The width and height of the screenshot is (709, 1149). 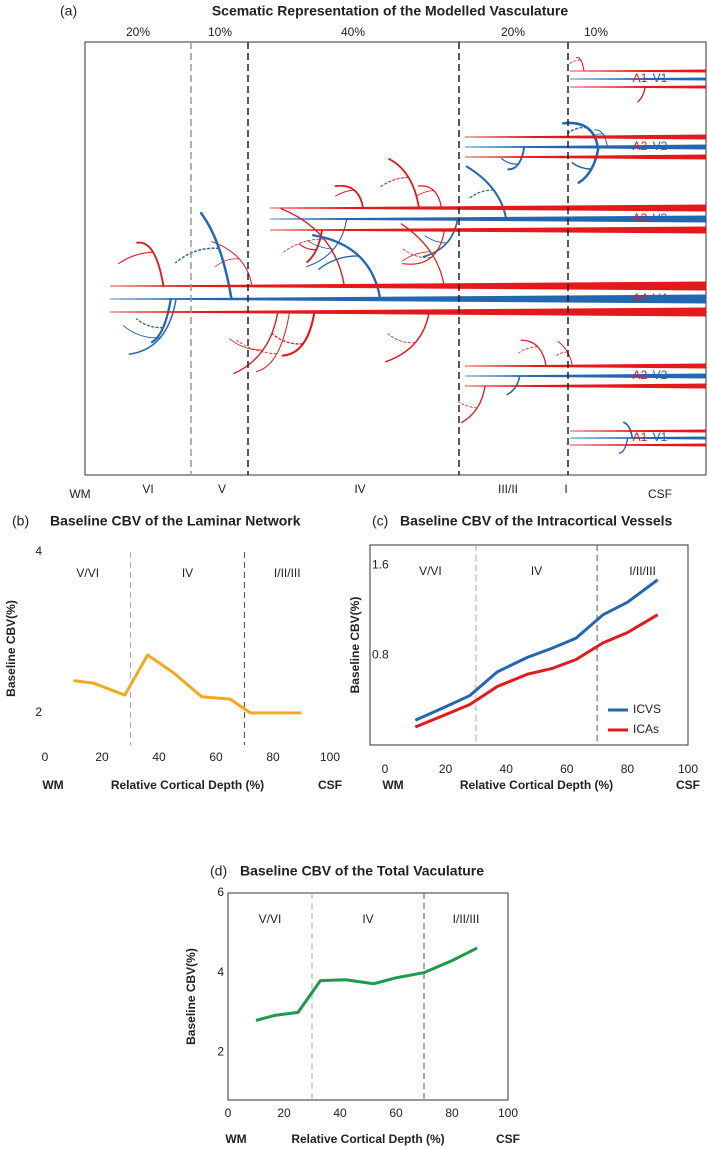 What do you see at coordinates (222, 489) in the screenshot?
I see `layer-label: V` at bounding box center [222, 489].